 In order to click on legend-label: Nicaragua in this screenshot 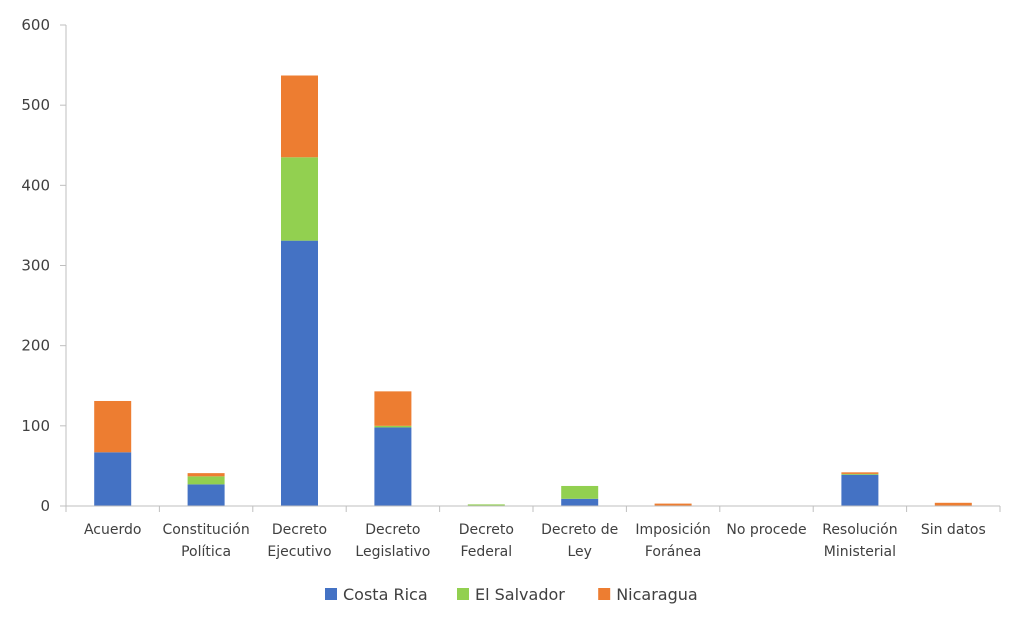, I will do `click(657, 594)`.